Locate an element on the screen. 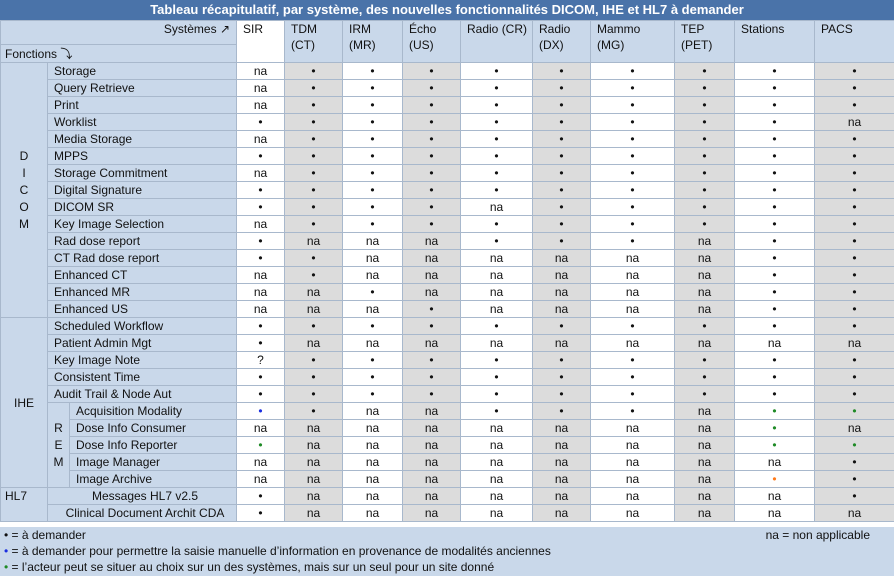  function-label: Enhanced US is located at coordinates (142, 309).